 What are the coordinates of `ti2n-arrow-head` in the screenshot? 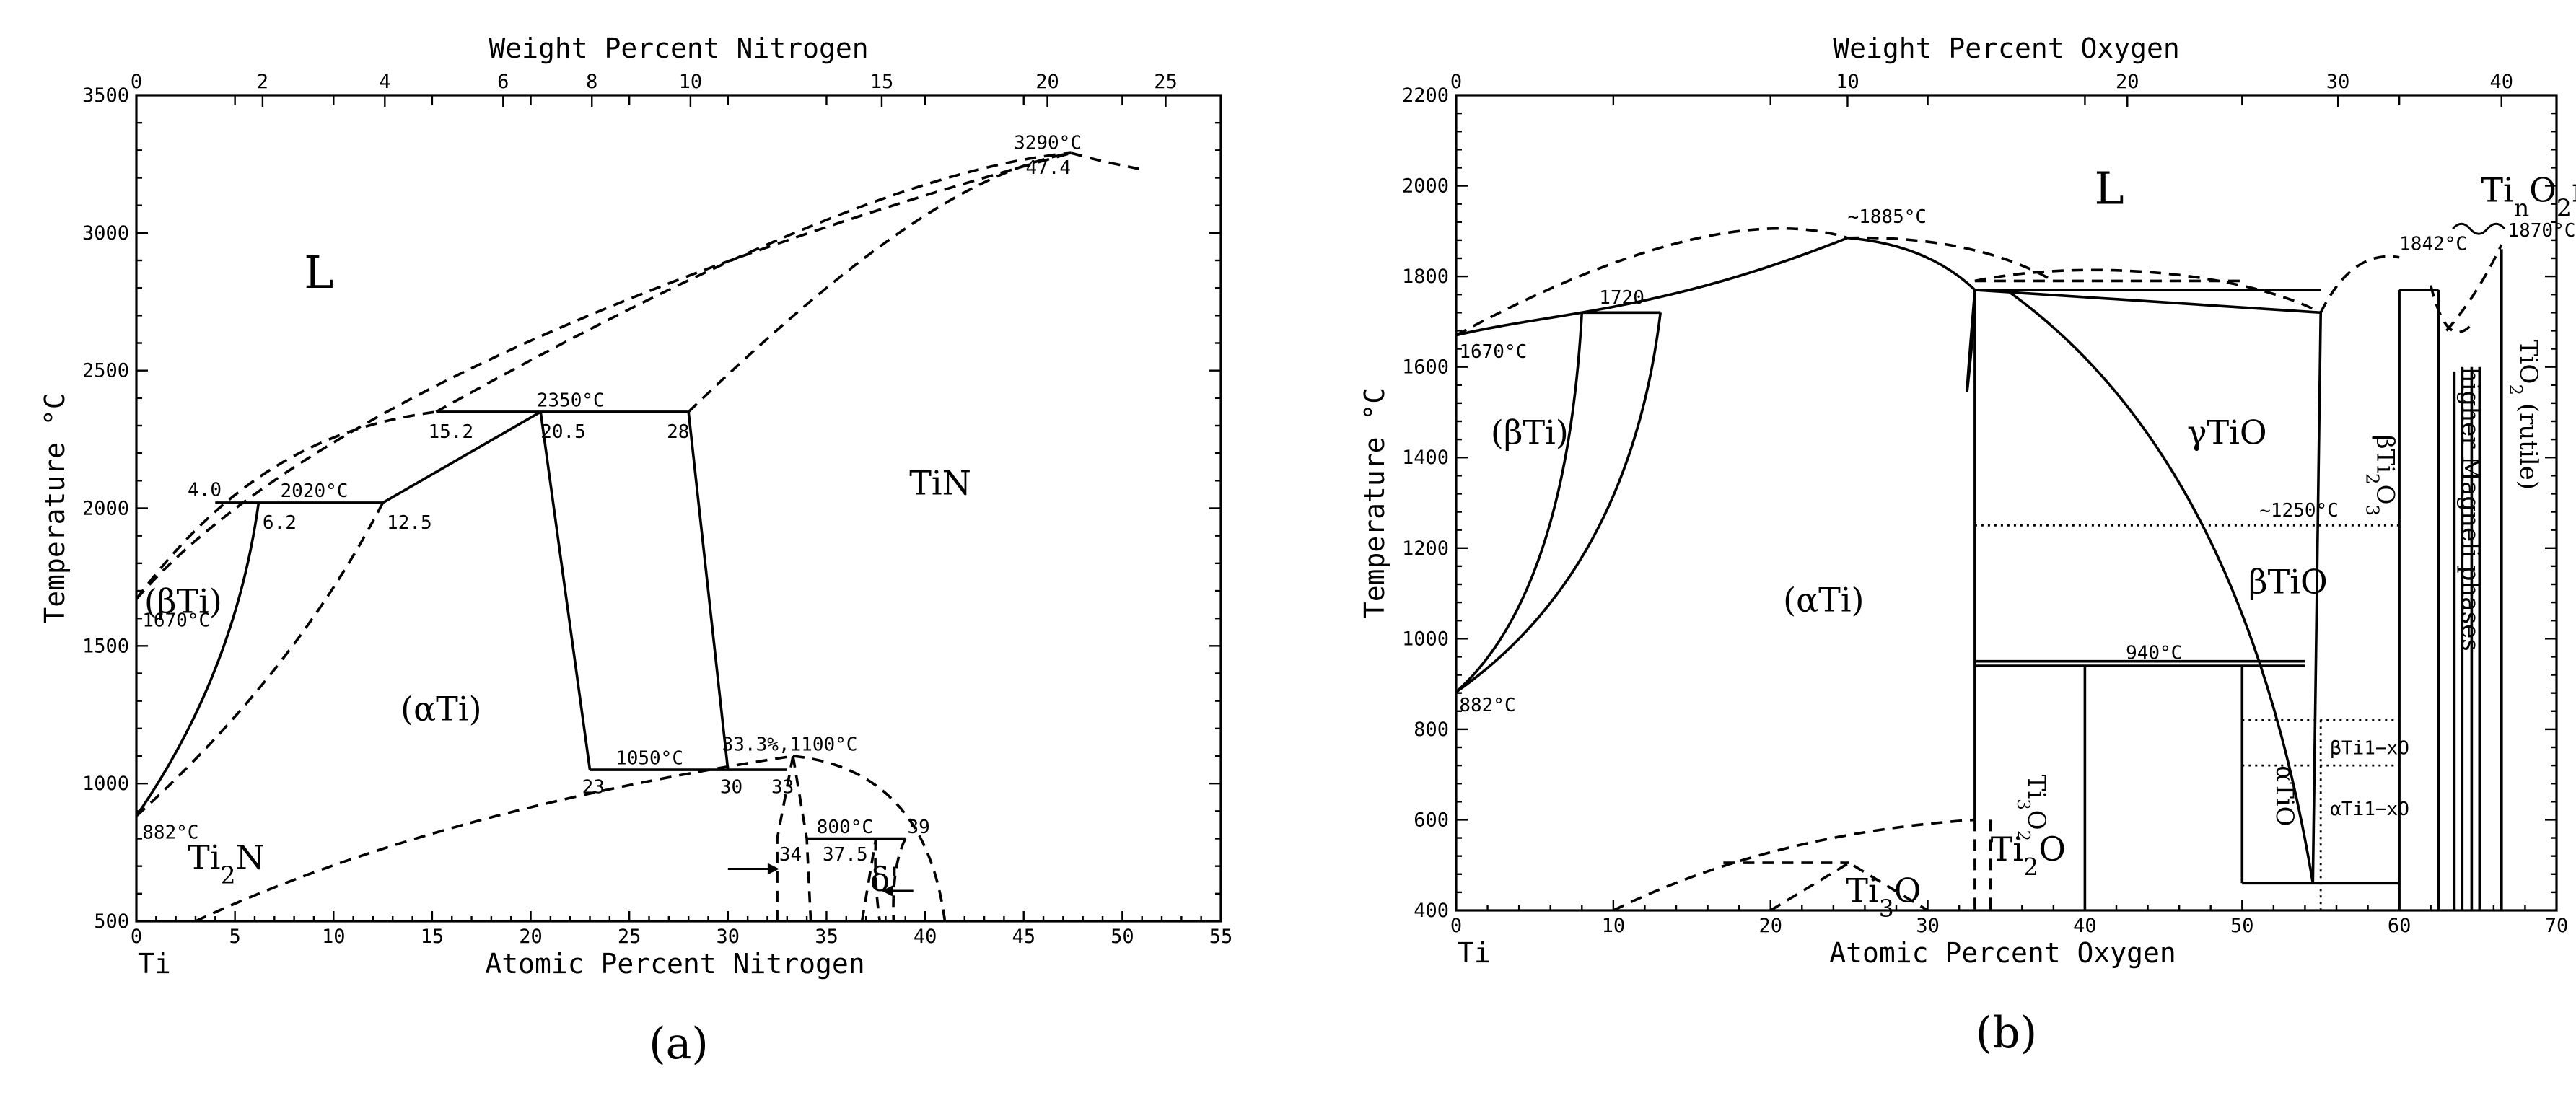 It's located at (773, 869).